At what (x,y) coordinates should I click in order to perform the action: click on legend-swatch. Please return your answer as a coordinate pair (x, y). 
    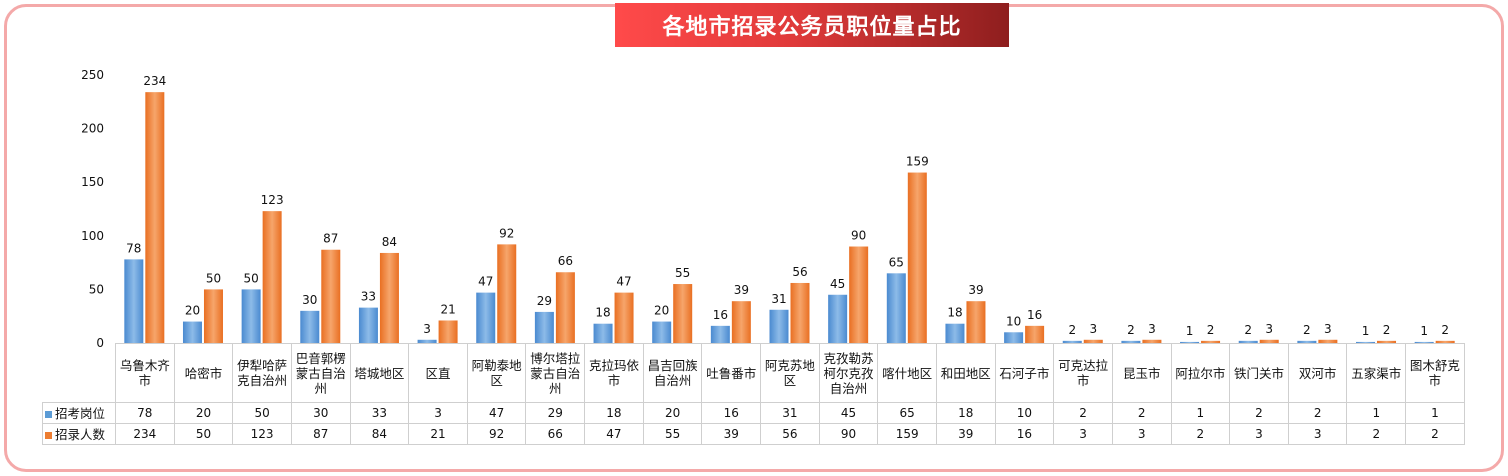
    Looking at the image, I should click on (48, 414).